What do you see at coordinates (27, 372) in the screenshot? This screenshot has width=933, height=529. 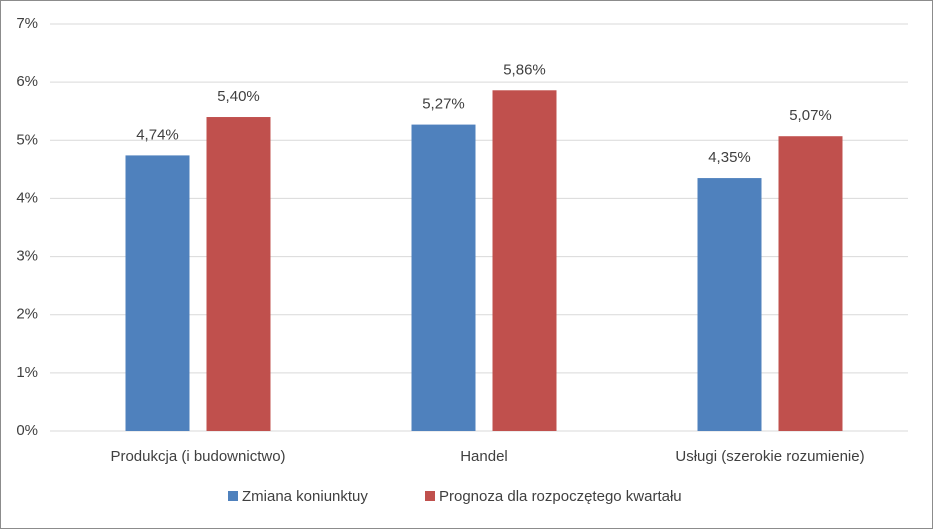 I see `y-tick-label: 1%` at bounding box center [27, 372].